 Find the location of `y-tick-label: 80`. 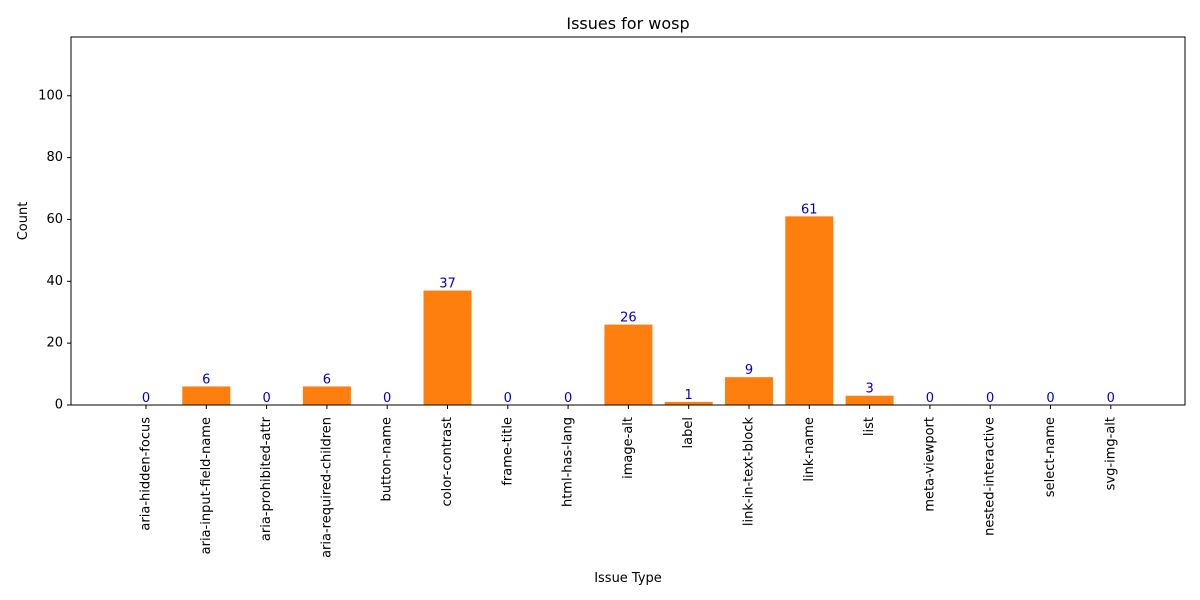

y-tick-label: 80 is located at coordinates (54, 157).